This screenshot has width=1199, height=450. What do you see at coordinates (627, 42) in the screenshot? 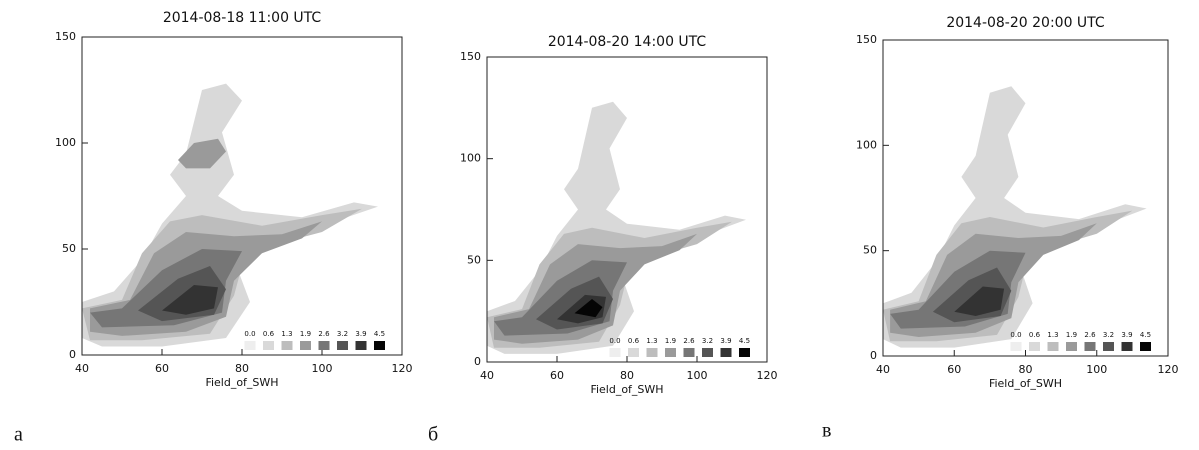
I see `chart-title: 2014-08-20 14:00 UTC` at bounding box center [627, 42].